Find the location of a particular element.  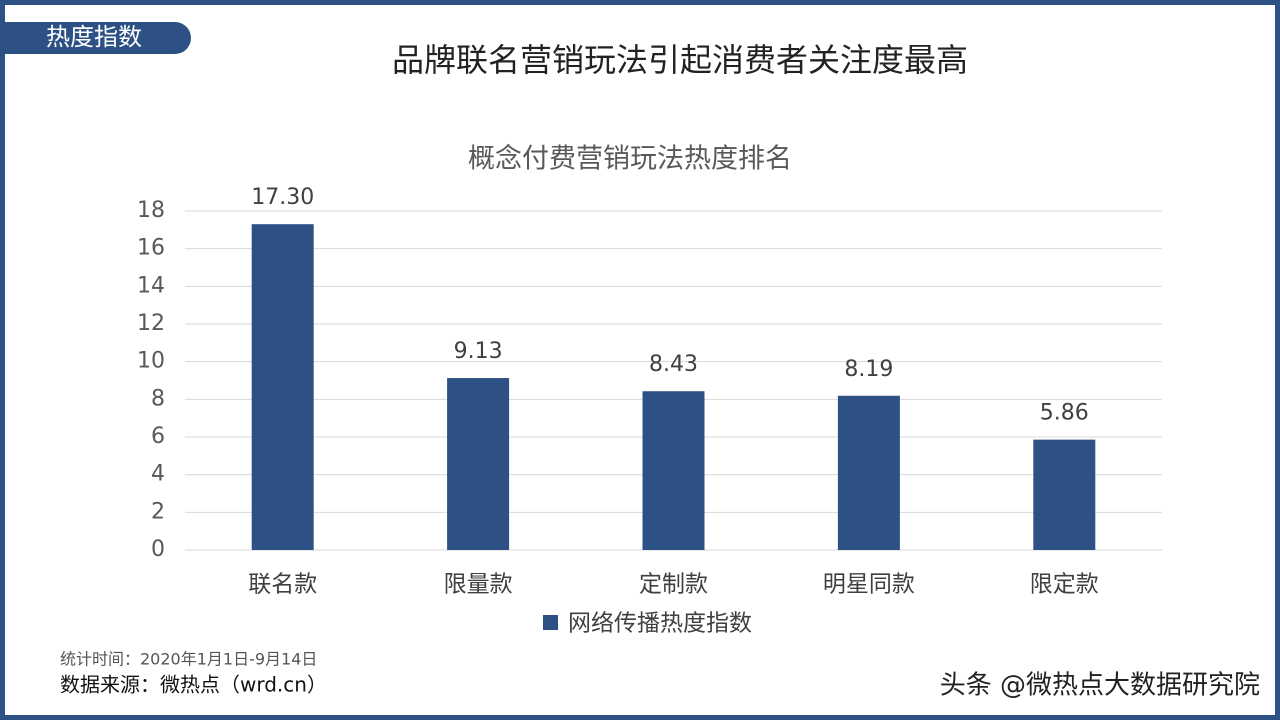

value-label: 9.13 is located at coordinates (478, 351).